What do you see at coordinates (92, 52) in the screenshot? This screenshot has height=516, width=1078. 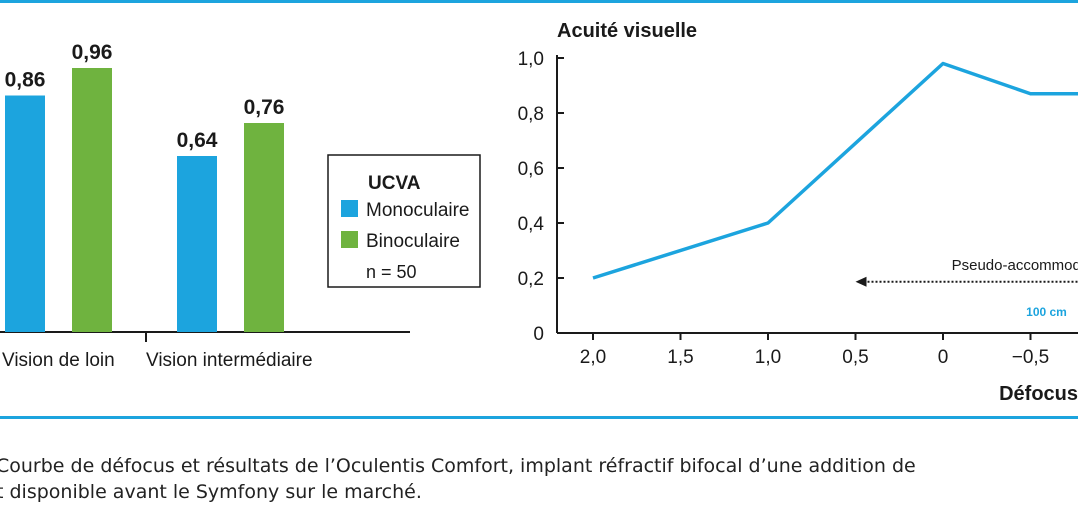 I see `bar-value-label: 0,96` at bounding box center [92, 52].